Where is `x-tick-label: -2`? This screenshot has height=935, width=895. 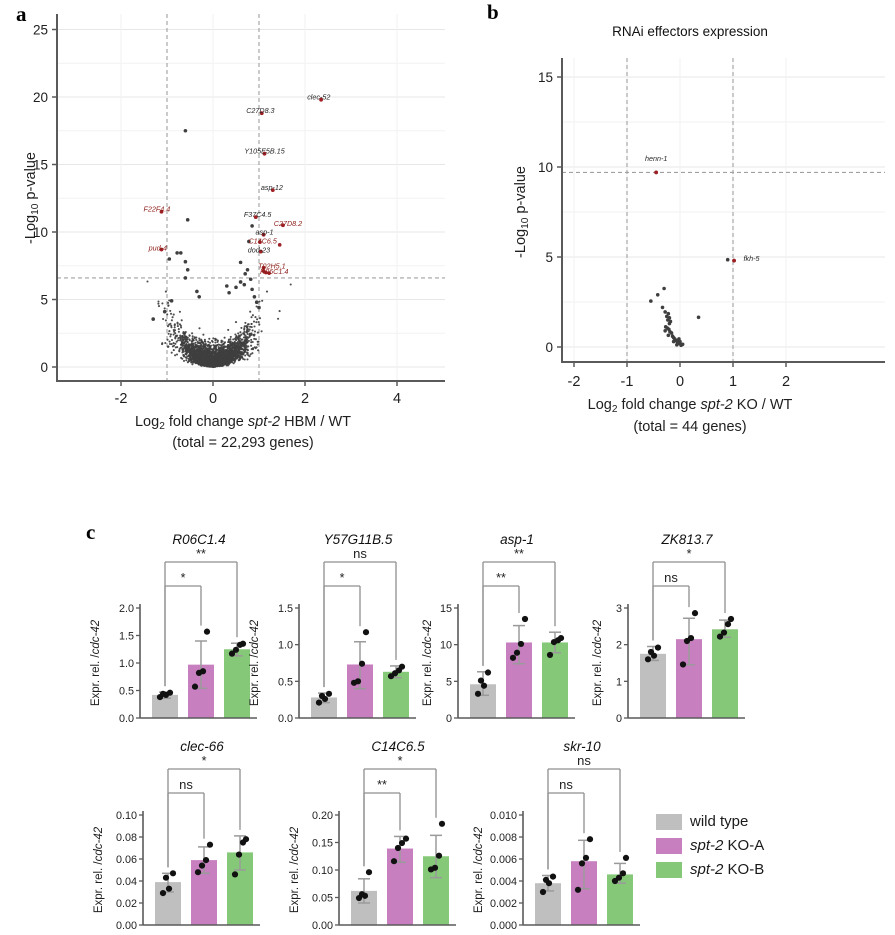 x-tick-label: -2 is located at coordinates (574, 382).